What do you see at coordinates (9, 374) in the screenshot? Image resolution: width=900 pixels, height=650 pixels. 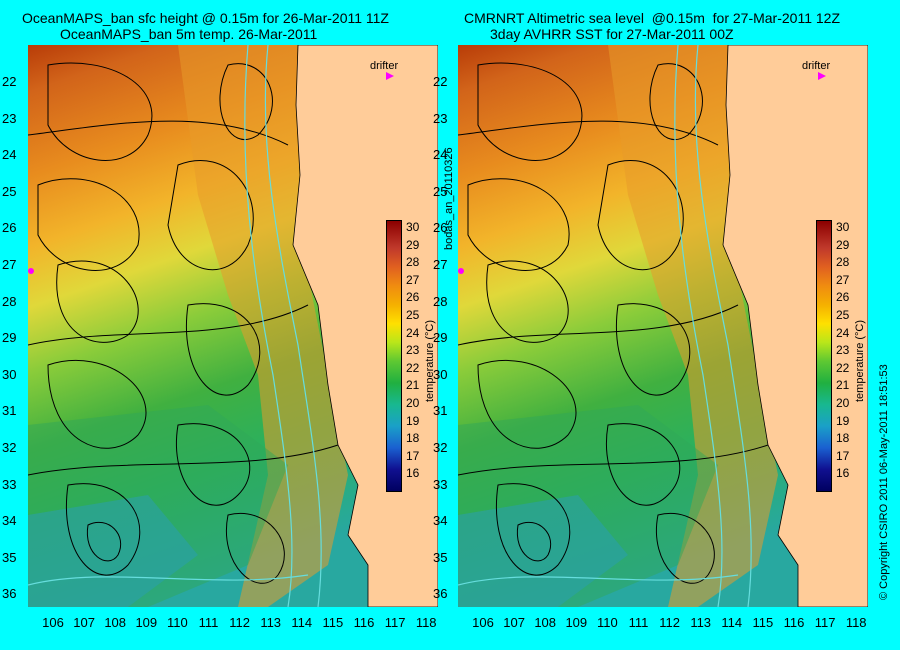 I see `lat-label: 30` at bounding box center [9, 374].